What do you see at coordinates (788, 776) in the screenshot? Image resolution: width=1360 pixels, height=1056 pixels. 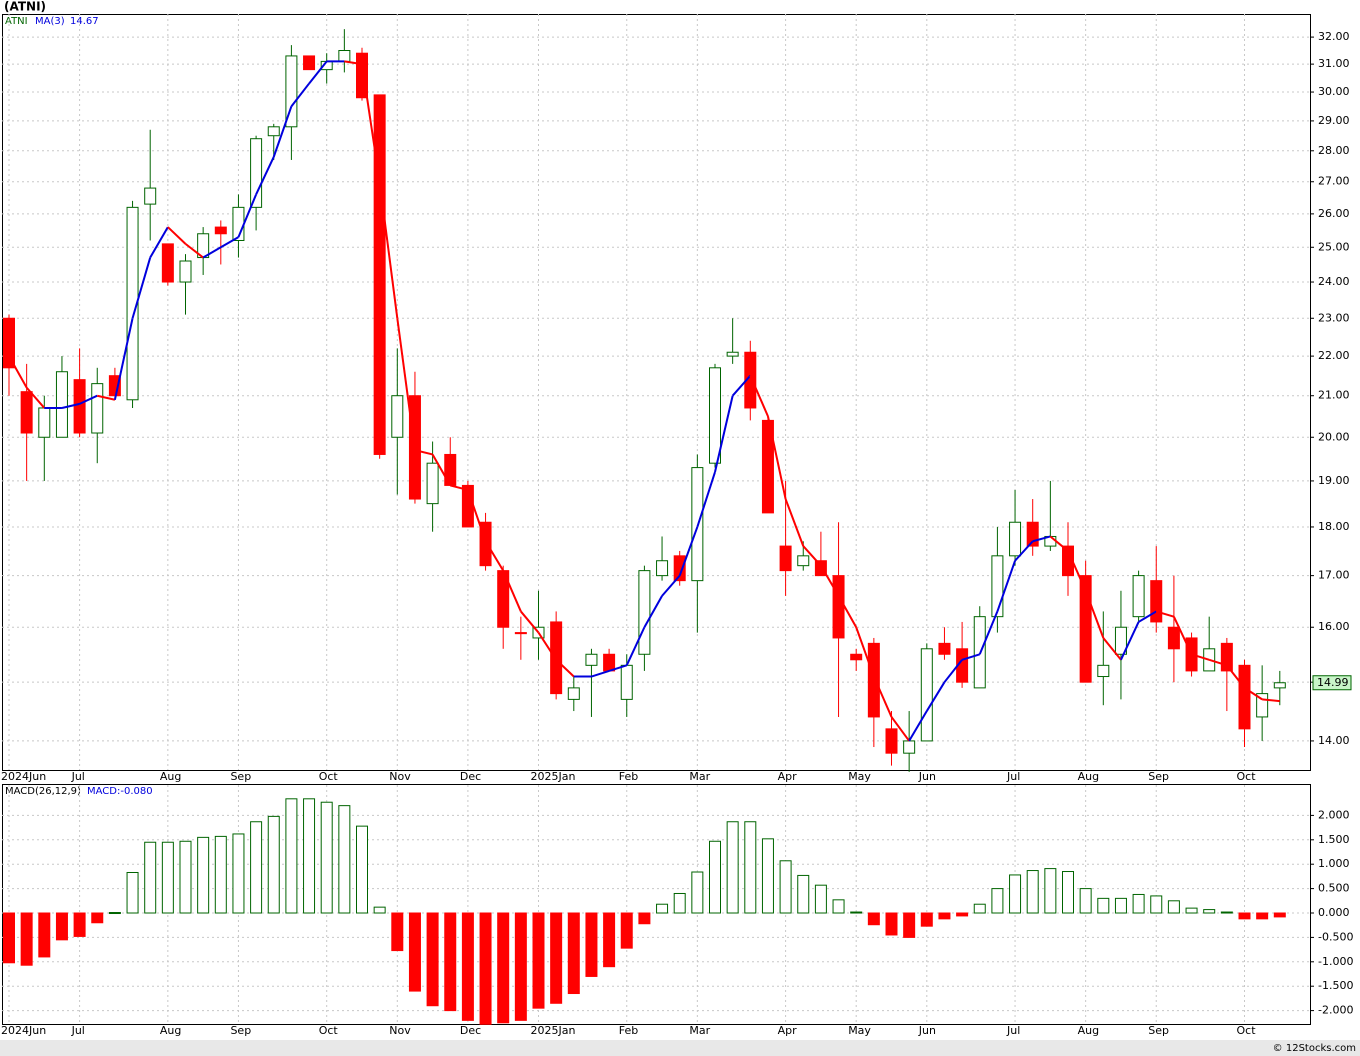 I see `x-tick-label: Apr` at bounding box center [788, 776].